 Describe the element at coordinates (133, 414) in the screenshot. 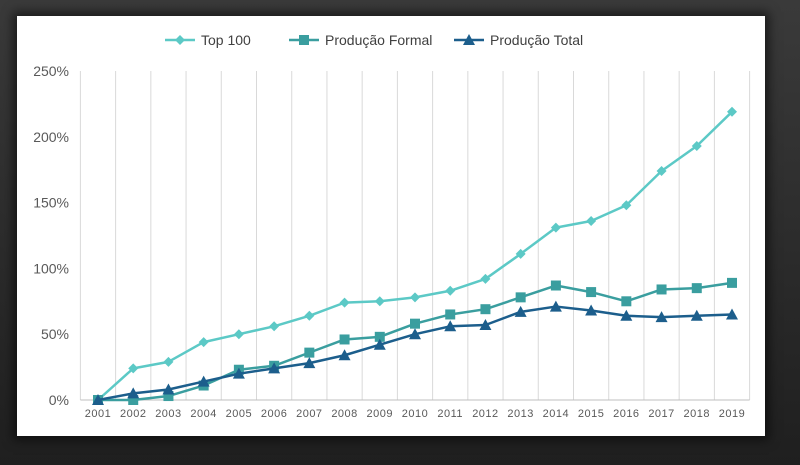

I see `x-tick-label: 2002` at that location.